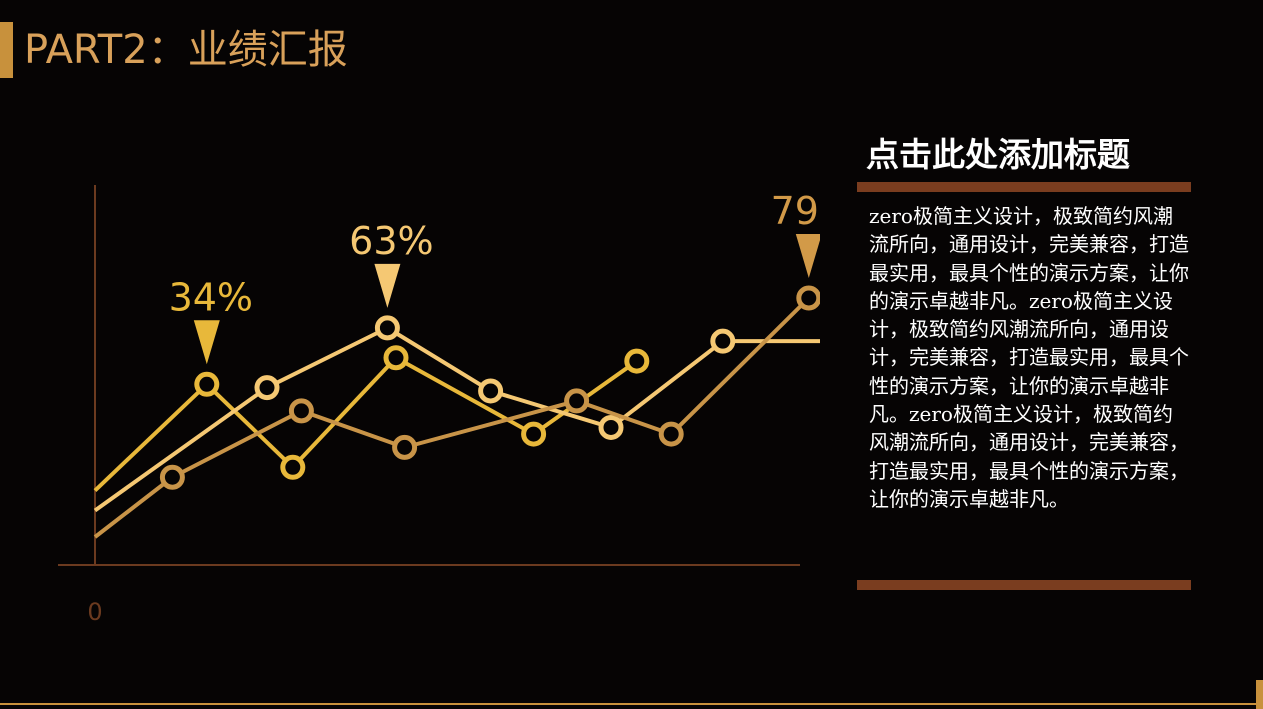  Describe the element at coordinates (631, 704) in the screenshot. I see `bottom-accent-line` at that location.